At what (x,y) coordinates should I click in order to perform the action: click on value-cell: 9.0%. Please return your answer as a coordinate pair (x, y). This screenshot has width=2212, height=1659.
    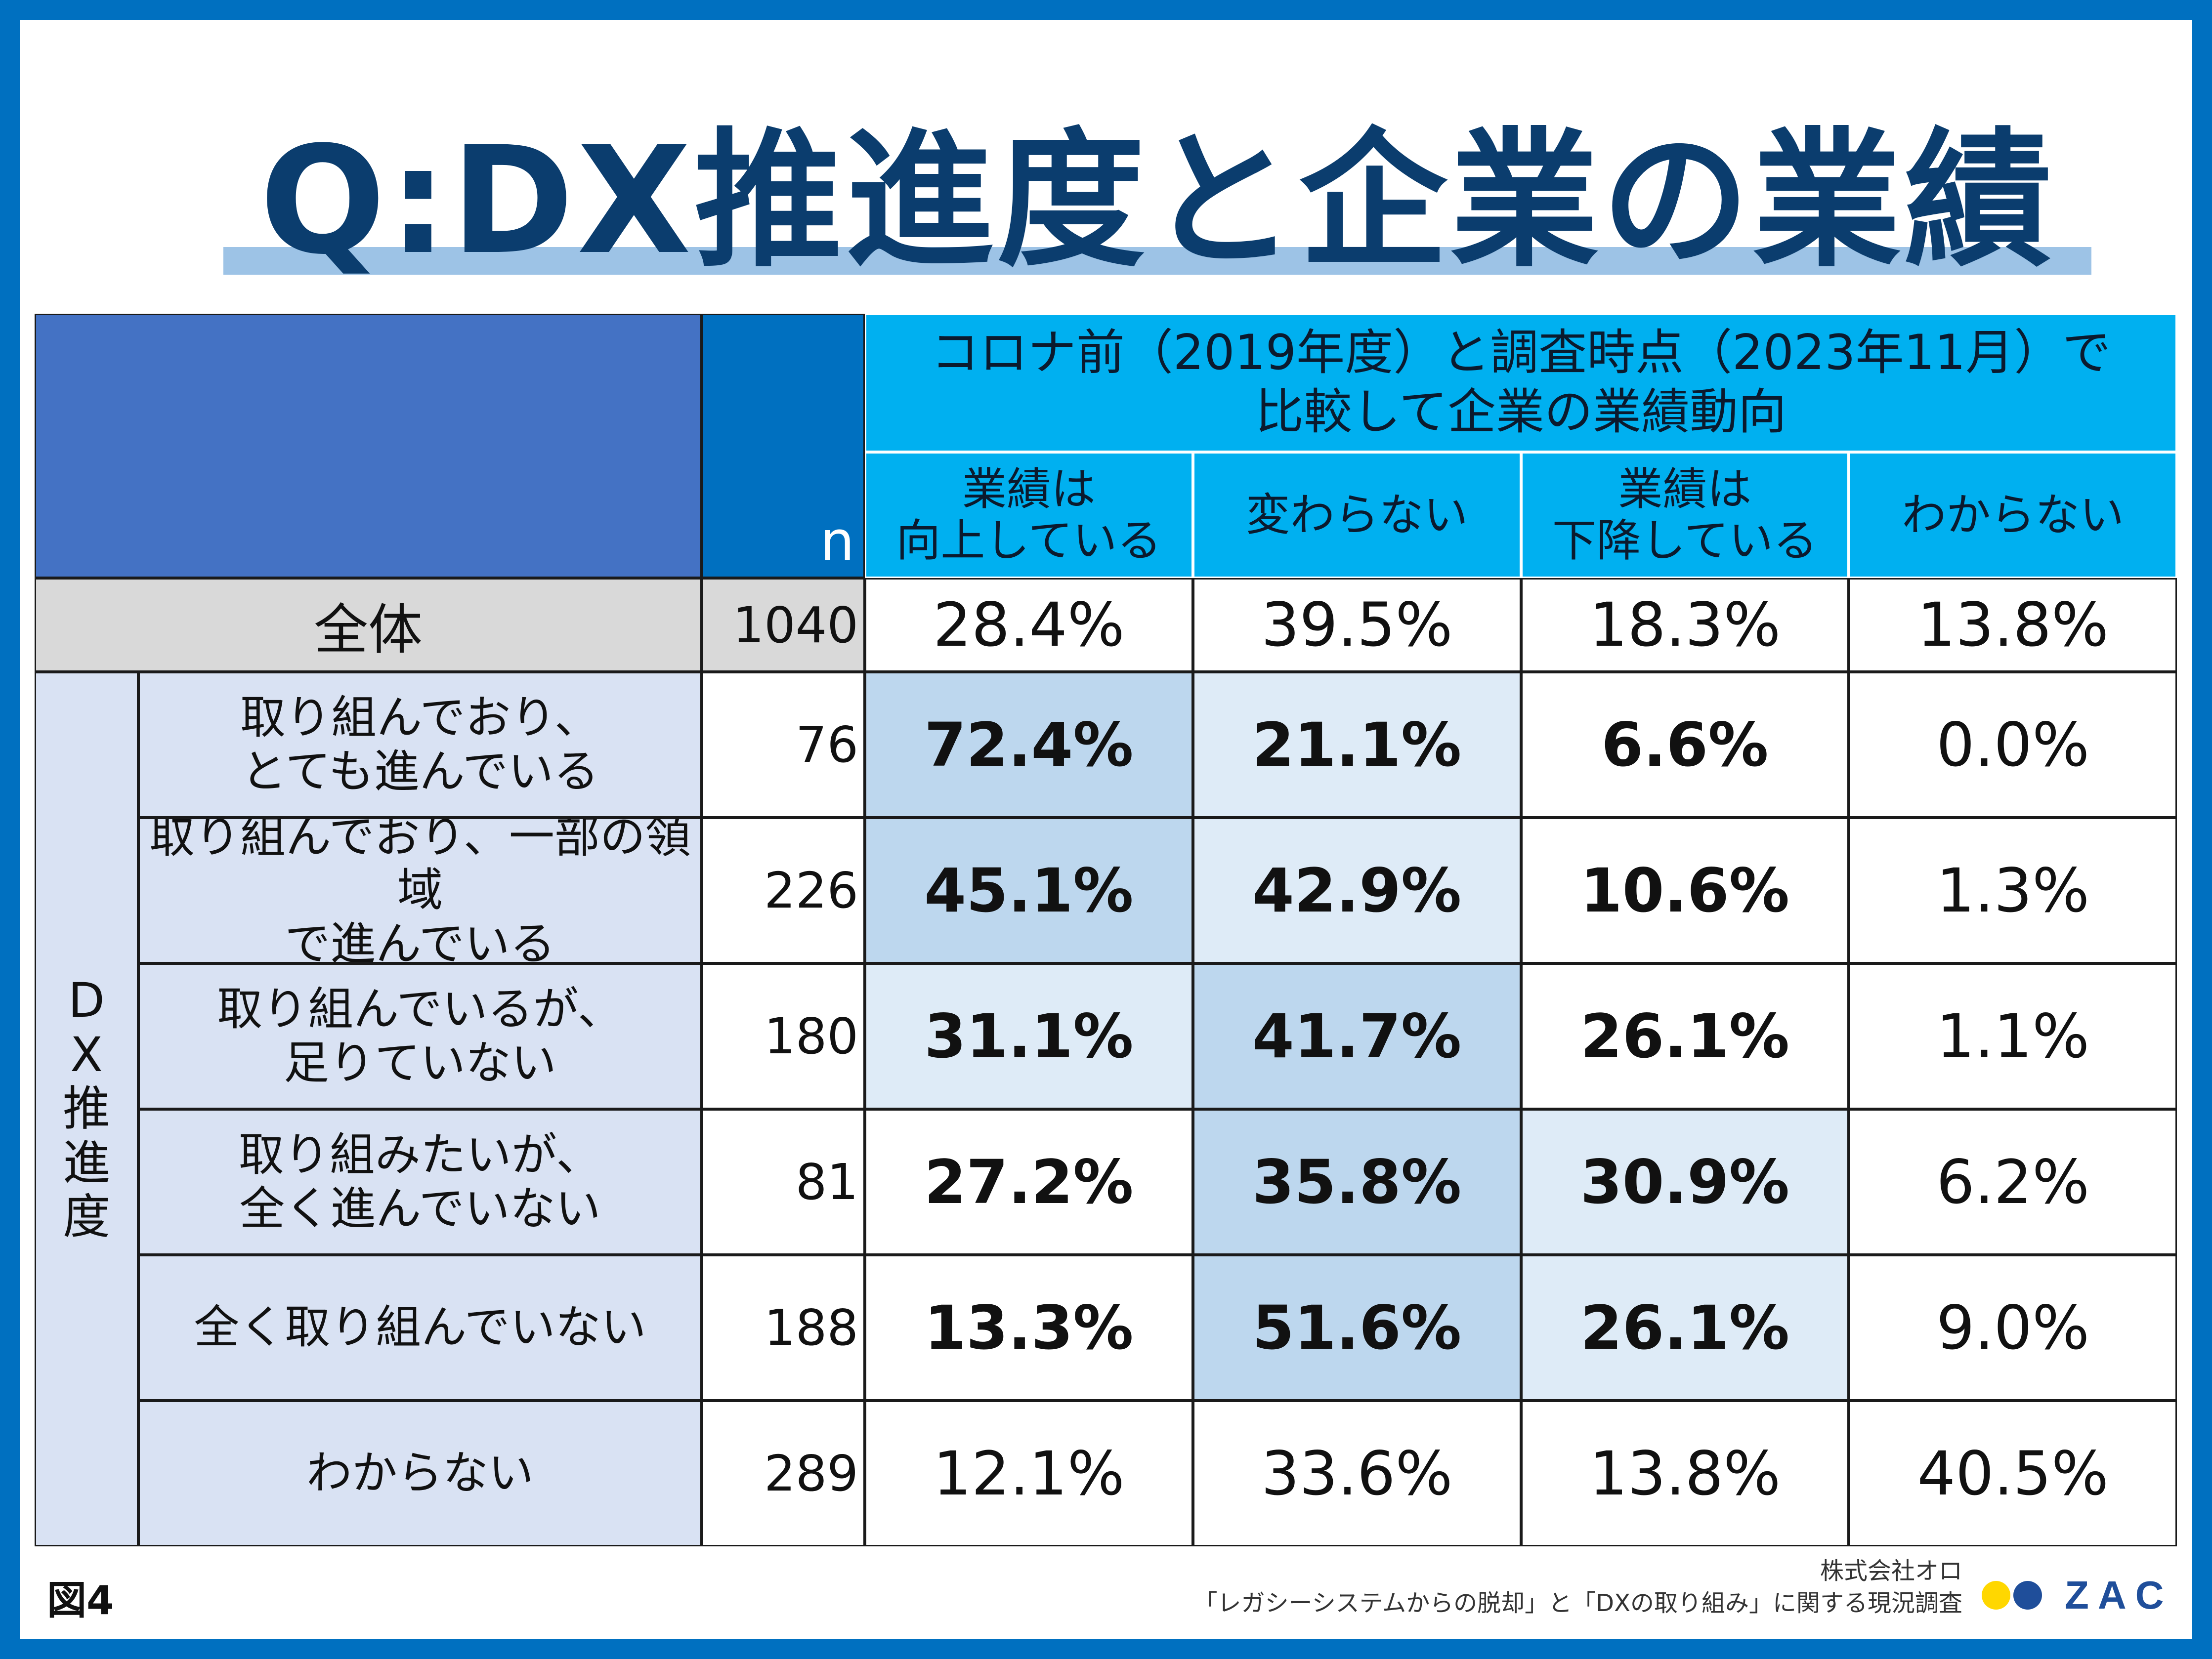
    Looking at the image, I should click on (2013, 1328).